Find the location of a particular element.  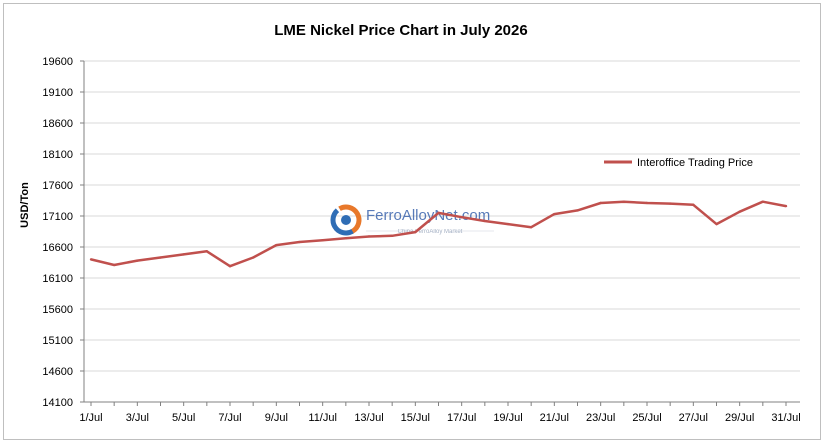

x-tick-label: 13/Jul is located at coordinates (368, 418).